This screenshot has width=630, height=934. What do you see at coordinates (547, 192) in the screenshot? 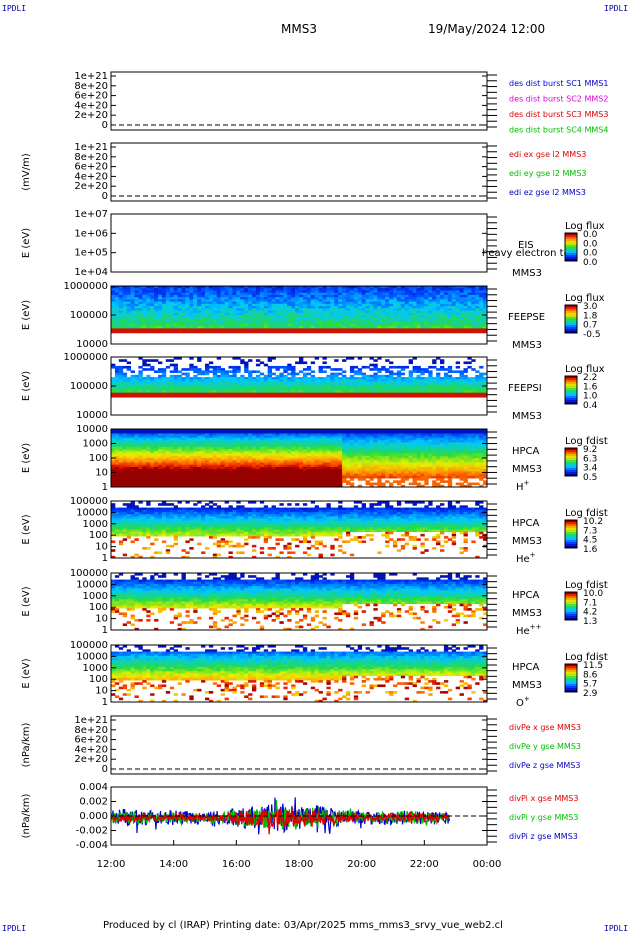
I see `legend-entry: edi ez gse l2 MMS3` at bounding box center [547, 192].